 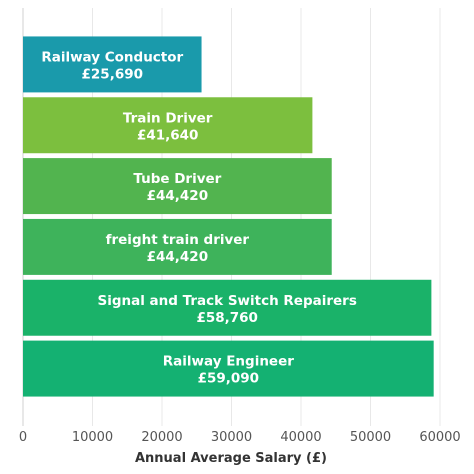 What do you see at coordinates (439, 437) in the screenshot?
I see `x-tick-label: 60000` at bounding box center [439, 437].